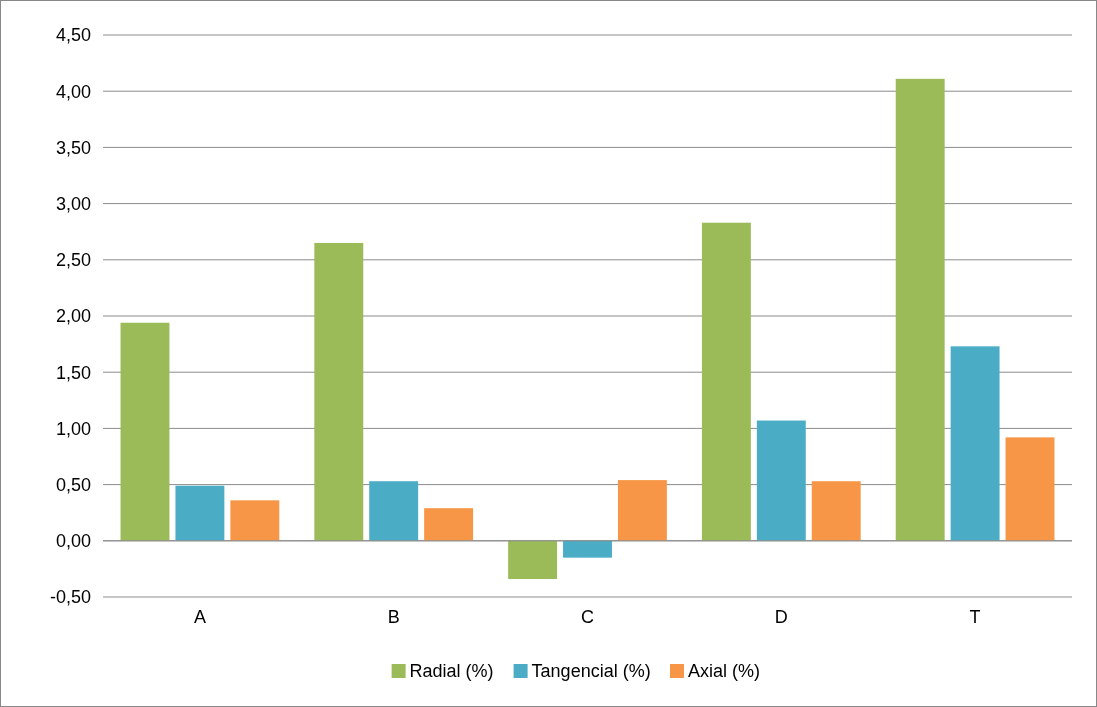 The height and width of the screenshot is (707, 1097). What do you see at coordinates (393, 617) in the screenshot?
I see `x-tick-label: B` at bounding box center [393, 617].